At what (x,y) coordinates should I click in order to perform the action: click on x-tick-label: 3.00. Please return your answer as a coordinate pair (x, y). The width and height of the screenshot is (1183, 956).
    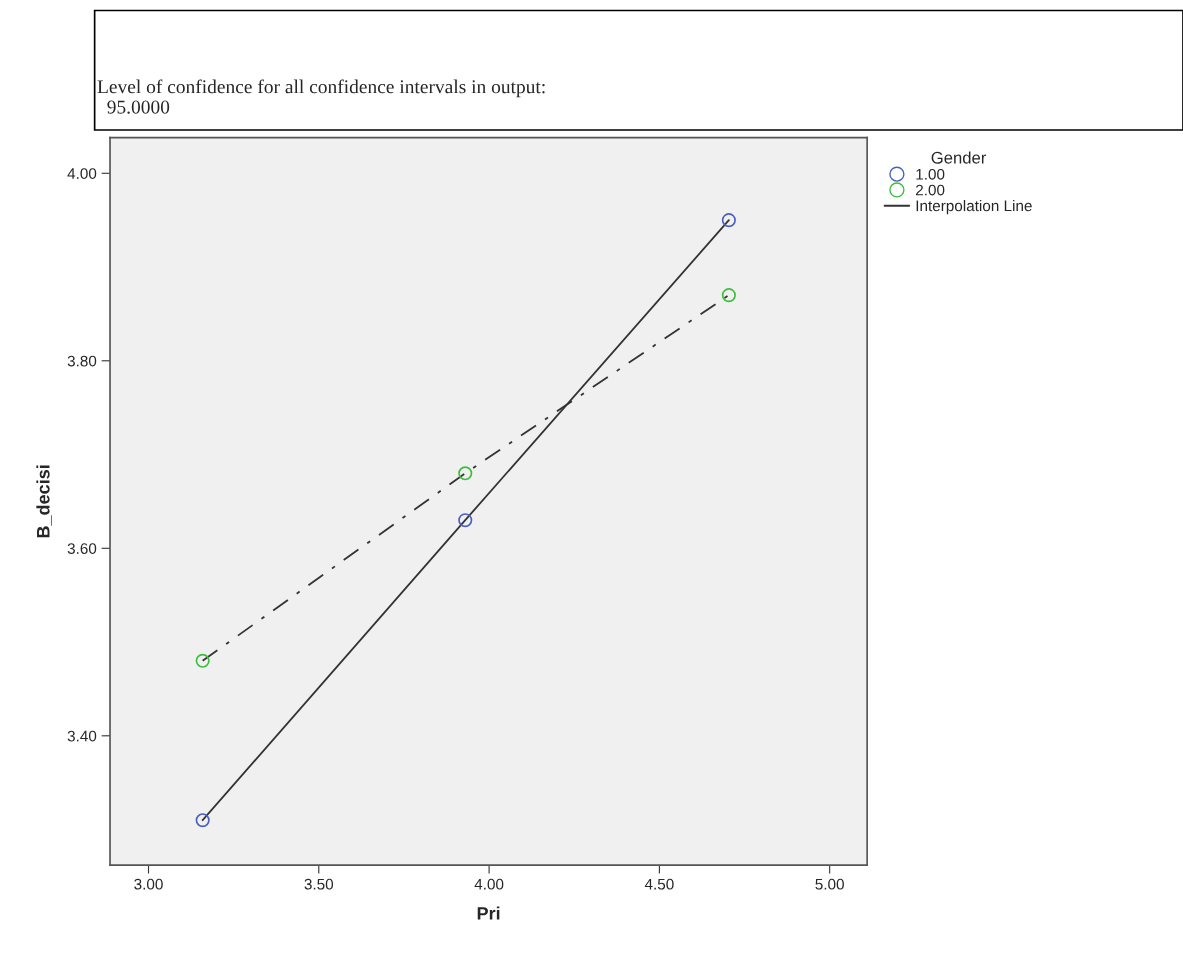
    Looking at the image, I should click on (148, 884).